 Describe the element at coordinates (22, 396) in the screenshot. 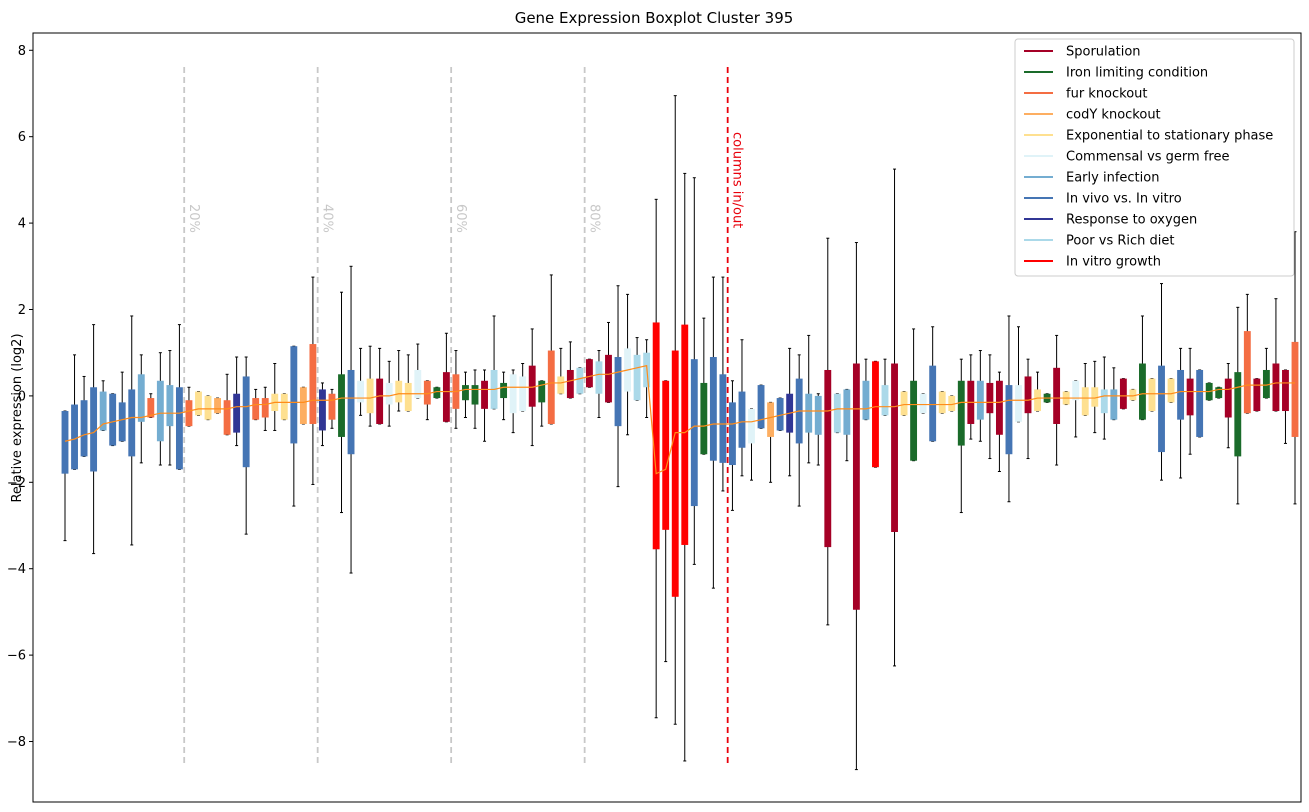

I see `y-tick-label: 0` at that location.